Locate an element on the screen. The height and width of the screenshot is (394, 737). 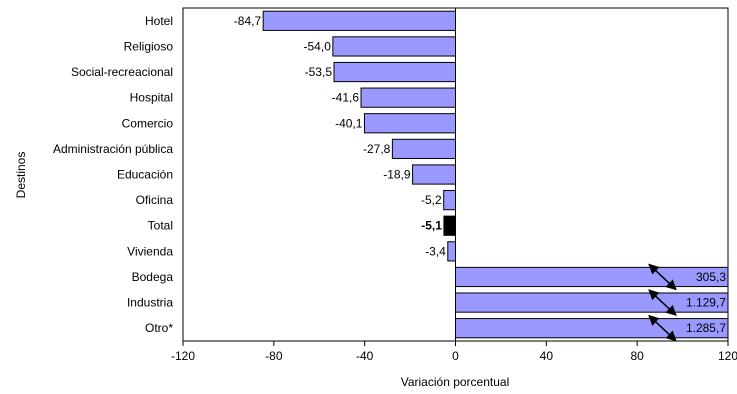
bar-total is located at coordinates (450, 225).